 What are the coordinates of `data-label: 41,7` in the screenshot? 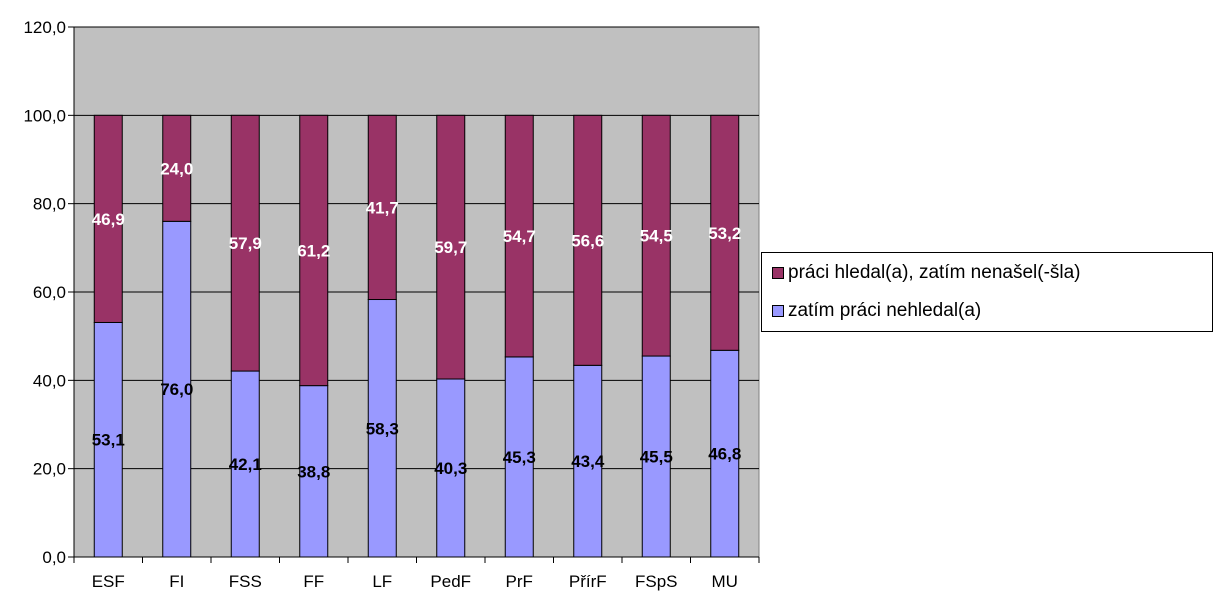 It's located at (382, 207).